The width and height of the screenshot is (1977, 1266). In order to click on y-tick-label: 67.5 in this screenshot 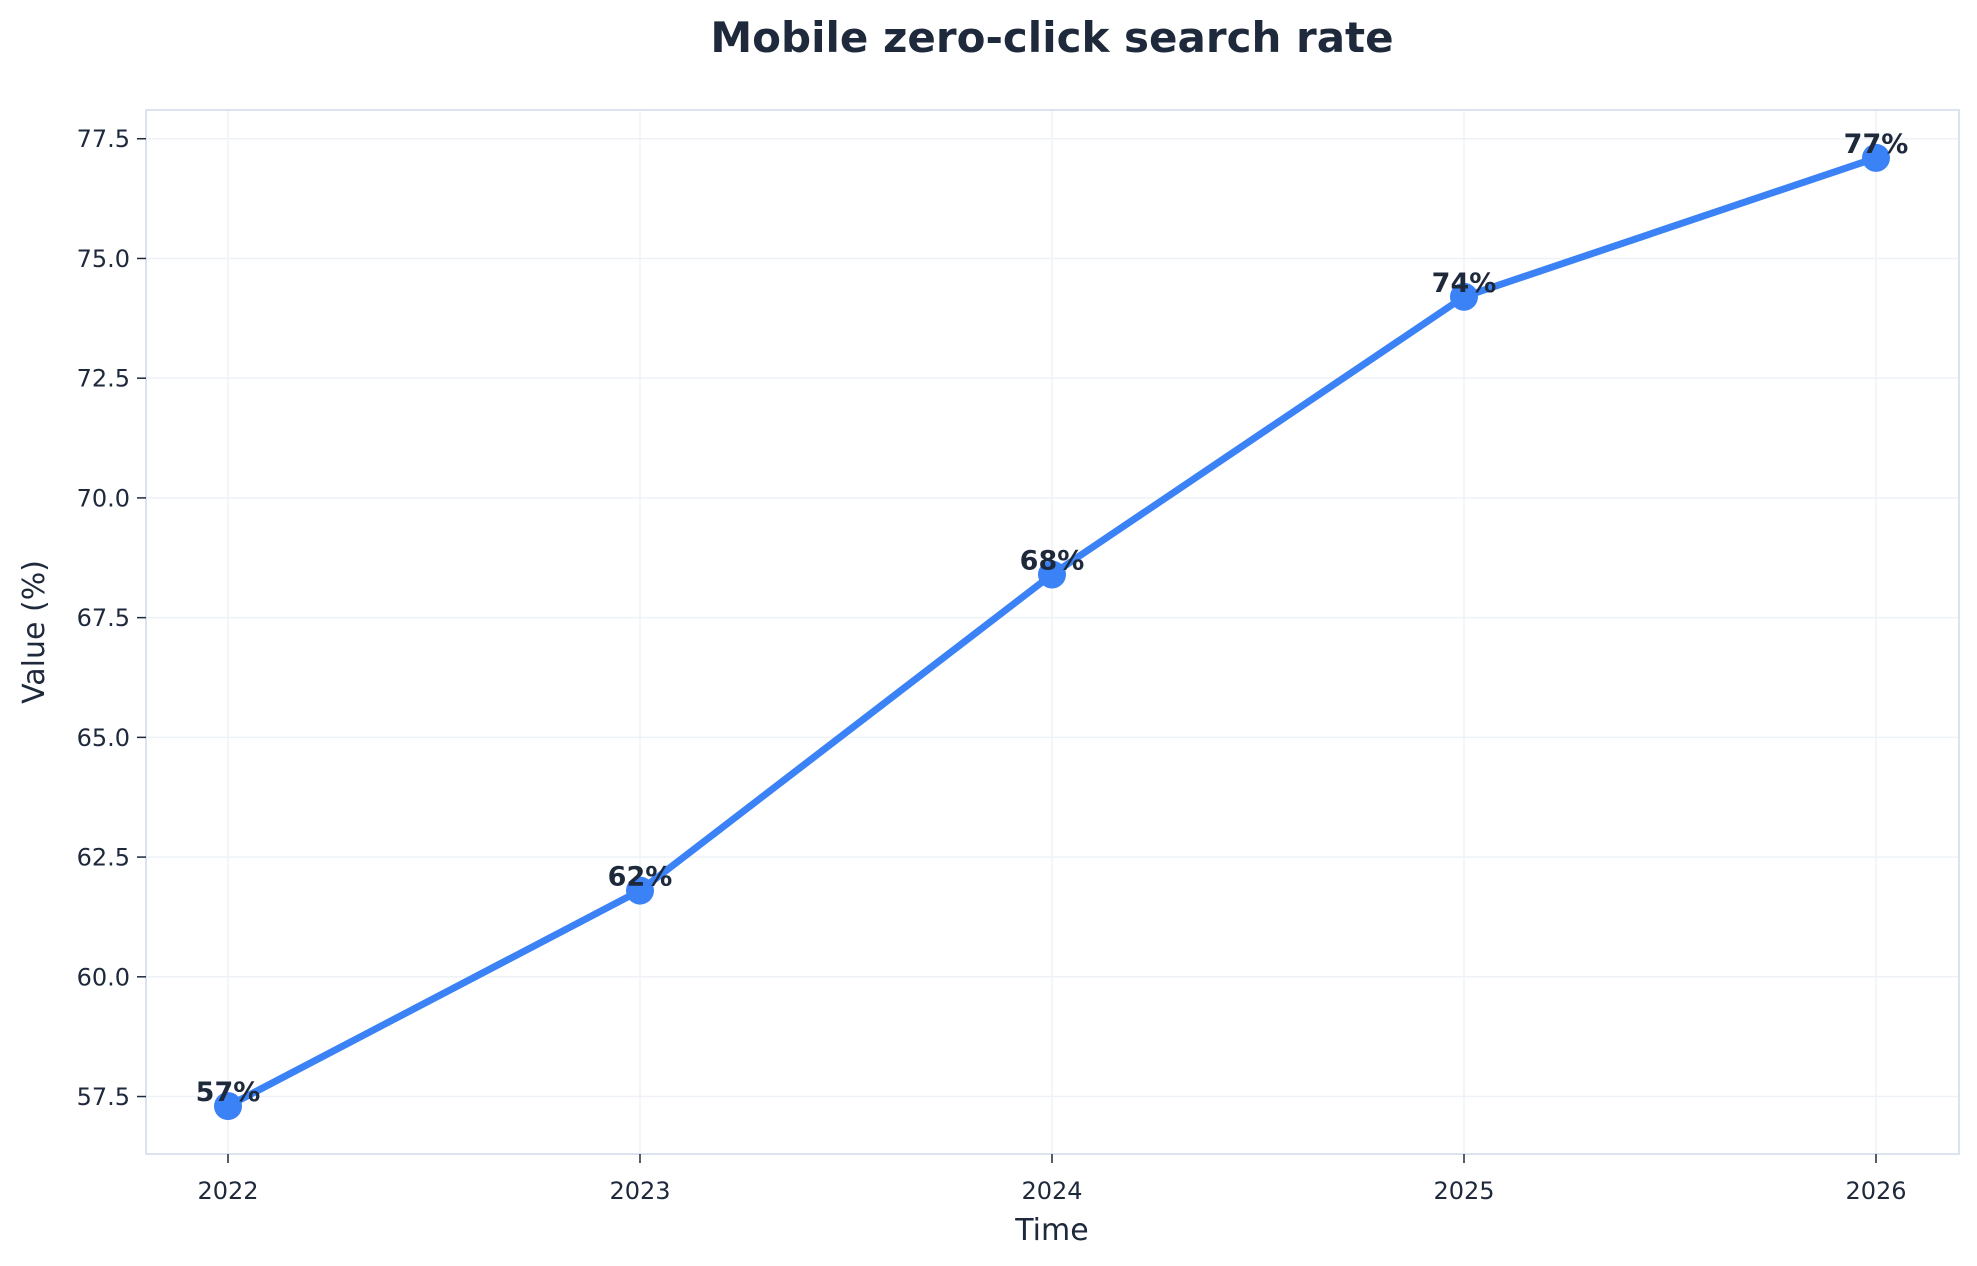, I will do `click(103, 618)`.